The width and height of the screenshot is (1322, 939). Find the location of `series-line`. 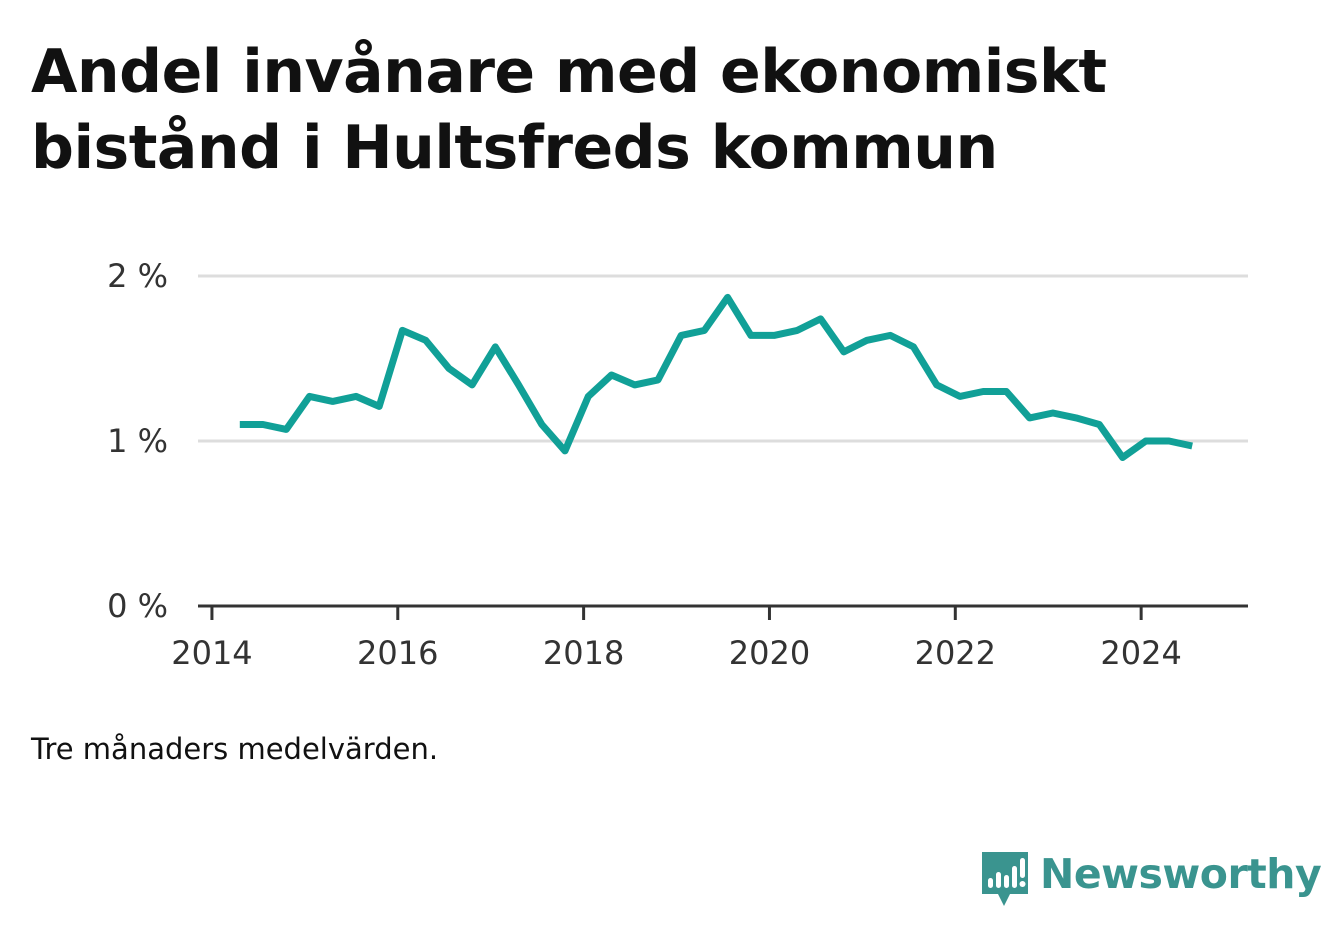

series-line is located at coordinates (716, 377).